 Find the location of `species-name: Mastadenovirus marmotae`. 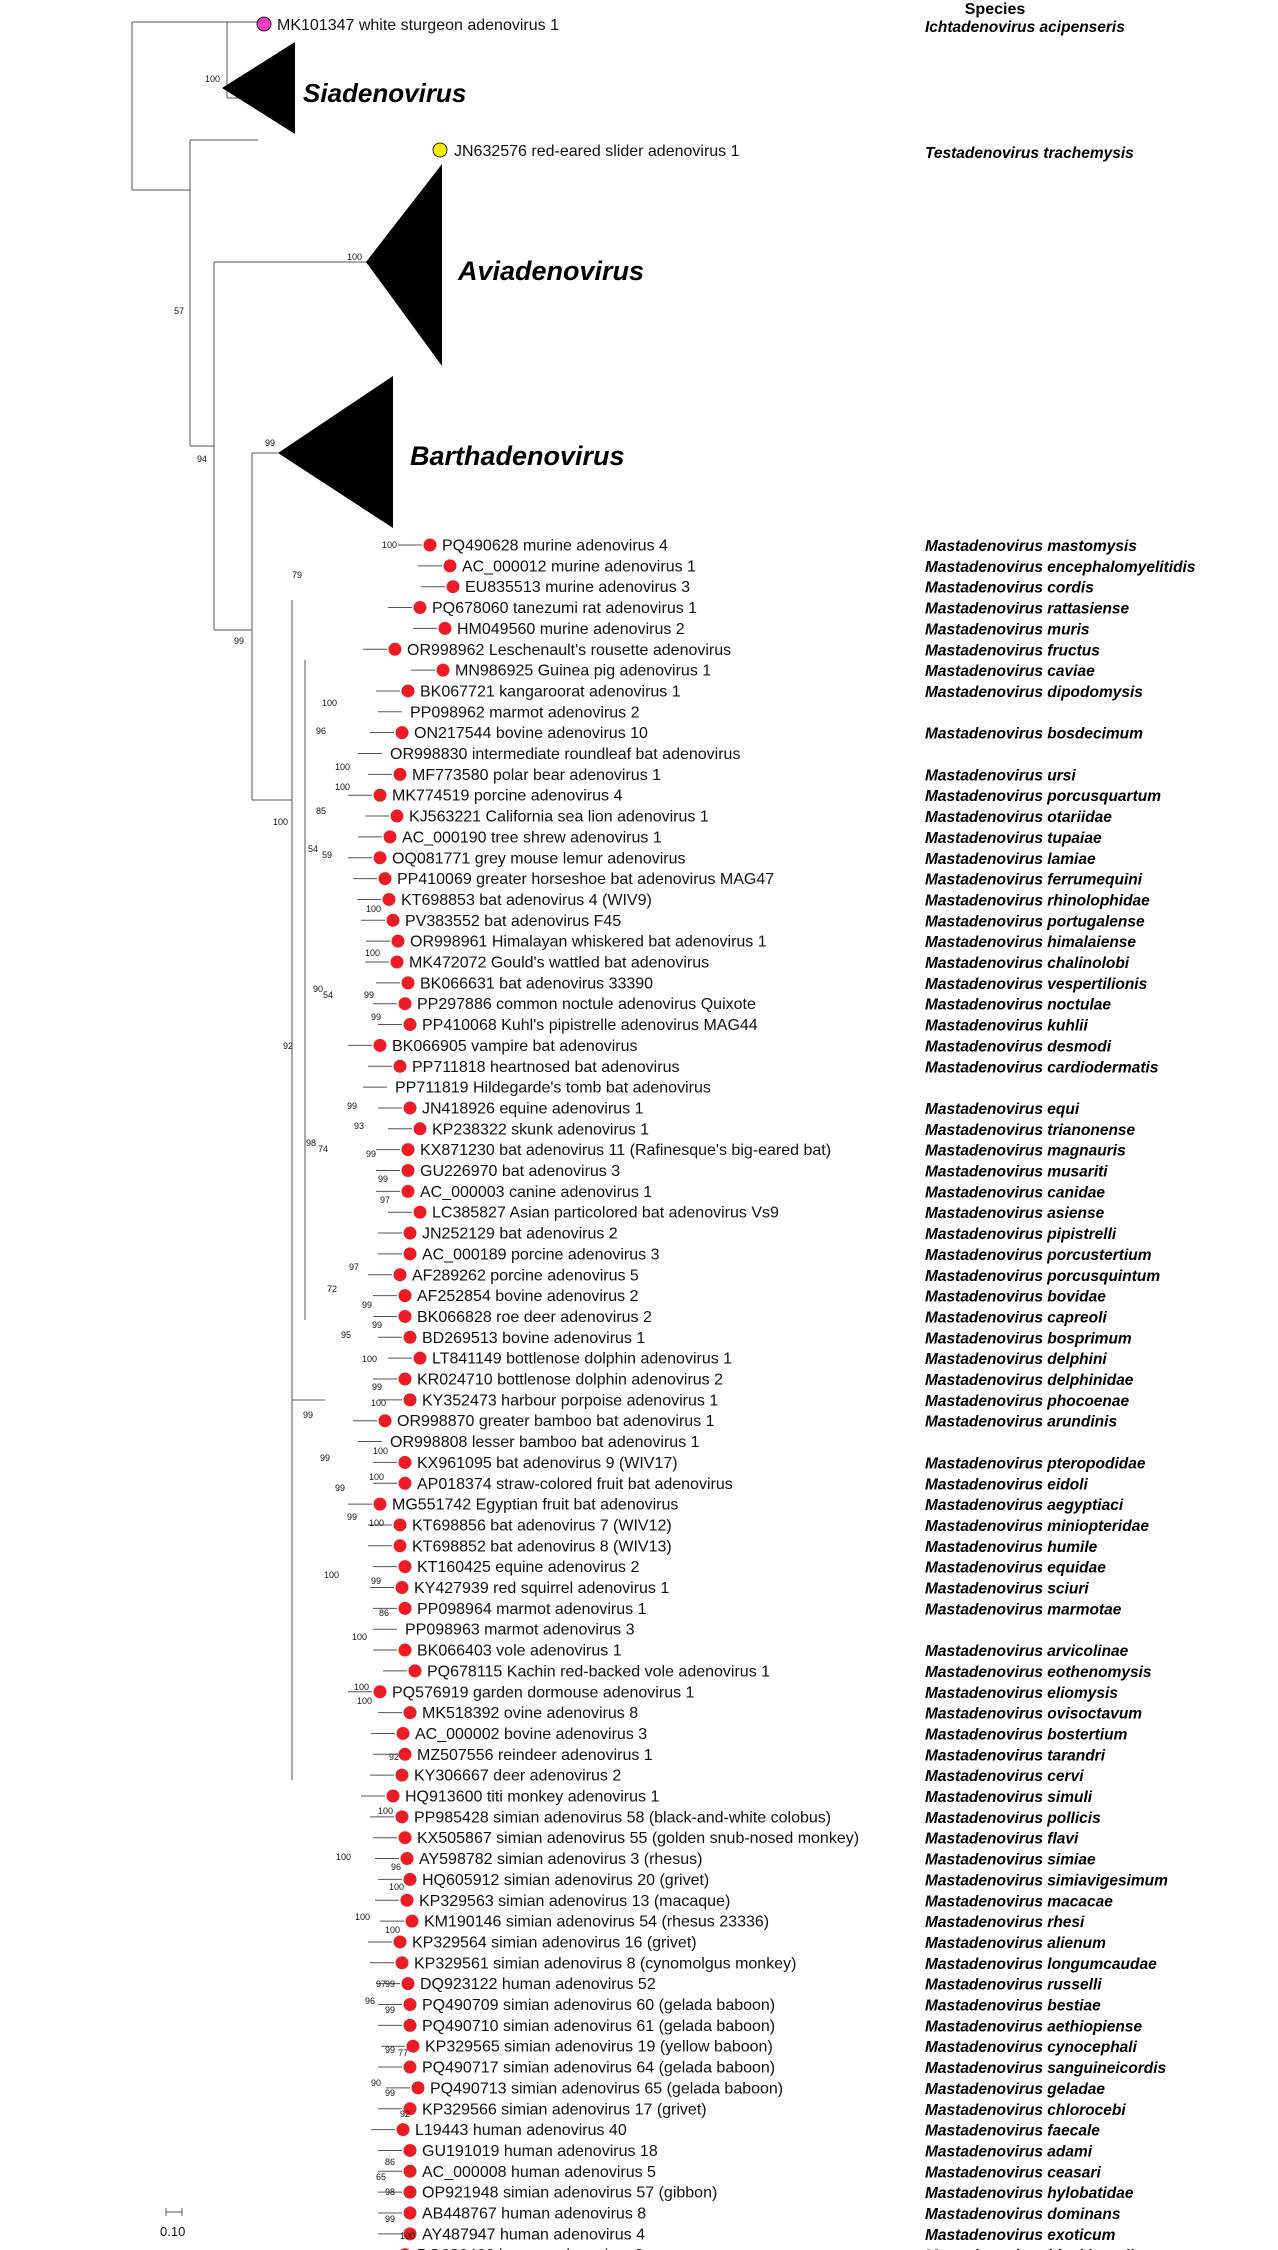

species-name: Mastadenovirus marmotae is located at coordinates (1023, 1609).